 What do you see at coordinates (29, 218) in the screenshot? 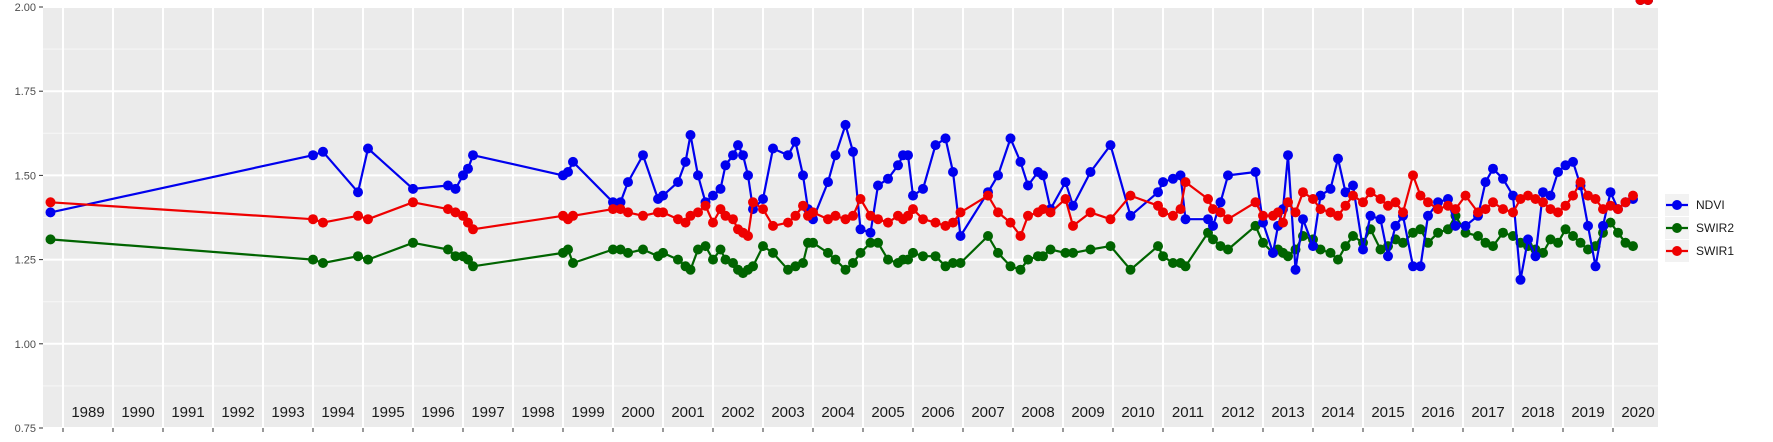
I see `y-axis: 0.75 1.00 1.25 1.50 1.75 2.00` at bounding box center [29, 218].